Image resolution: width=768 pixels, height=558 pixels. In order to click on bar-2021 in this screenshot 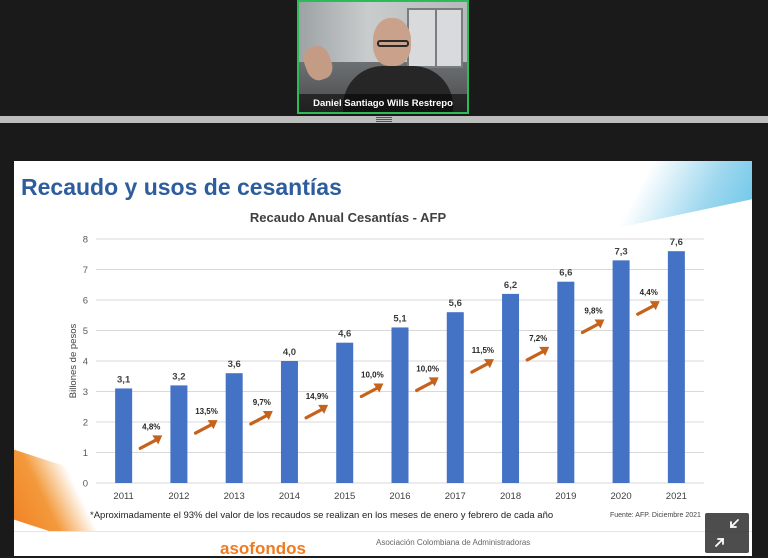, I will do `click(676, 367)`.